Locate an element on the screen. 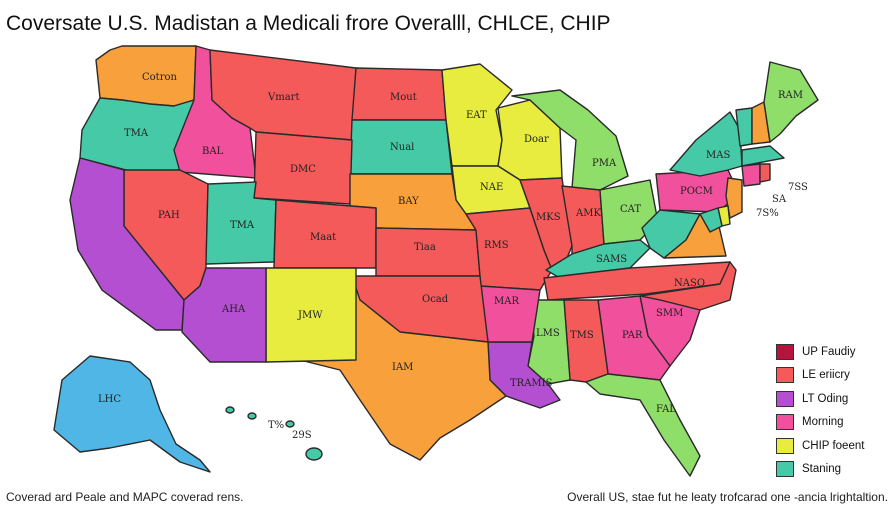  legend-label: CHIP foeent is located at coordinates (833, 445).